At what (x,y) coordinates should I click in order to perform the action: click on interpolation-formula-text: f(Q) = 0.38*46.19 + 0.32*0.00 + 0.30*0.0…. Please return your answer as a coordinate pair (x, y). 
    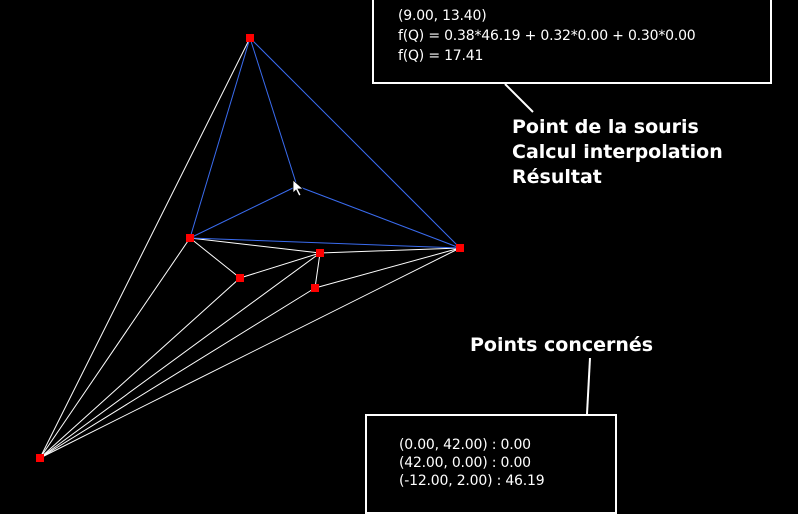
    Looking at the image, I should click on (547, 36).